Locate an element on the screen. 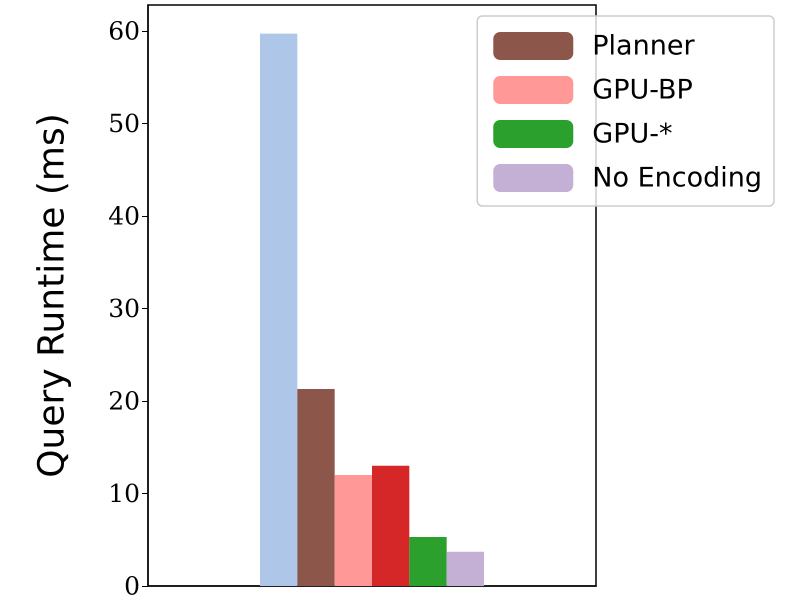 The height and width of the screenshot is (602, 800). y-tick-label: 40 is located at coordinates (124, 215).